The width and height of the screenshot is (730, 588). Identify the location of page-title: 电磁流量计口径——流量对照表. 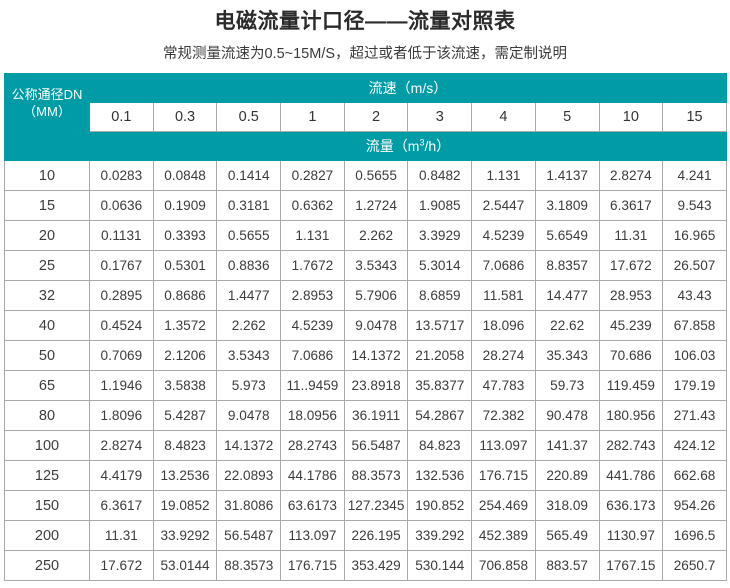
(365, 21).